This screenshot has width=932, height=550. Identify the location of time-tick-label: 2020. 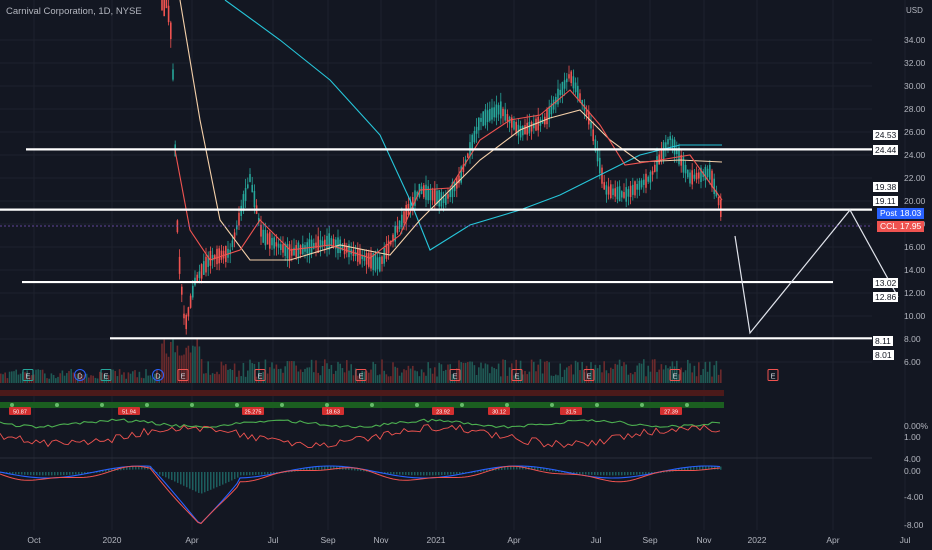
(112, 540).